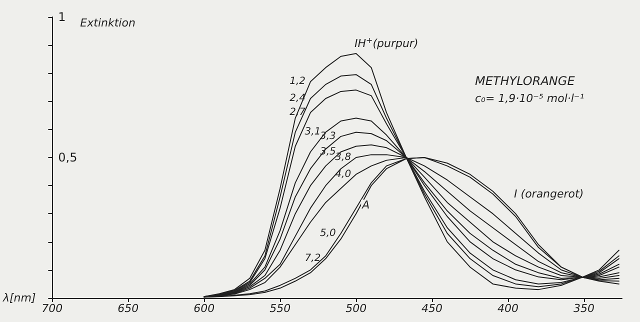  Describe the element at coordinates (128, 308) in the screenshot. I see `x-tick-label: 650` at that location.